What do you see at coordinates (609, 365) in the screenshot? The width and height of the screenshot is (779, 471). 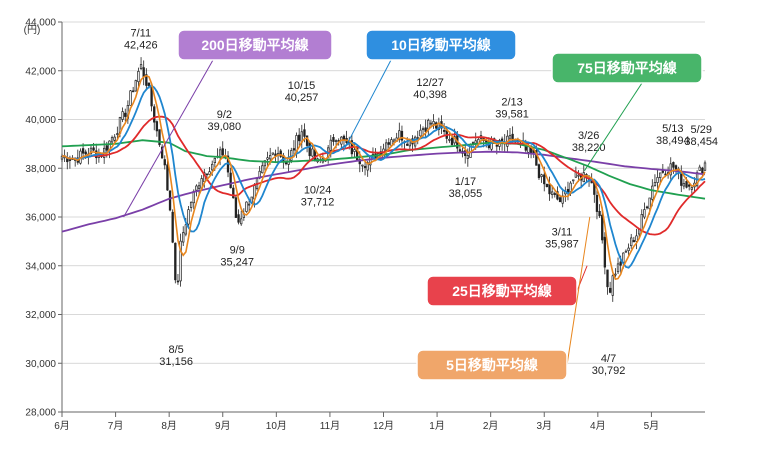 I see `annotation-4-7: 4/730,792` at bounding box center [609, 365].